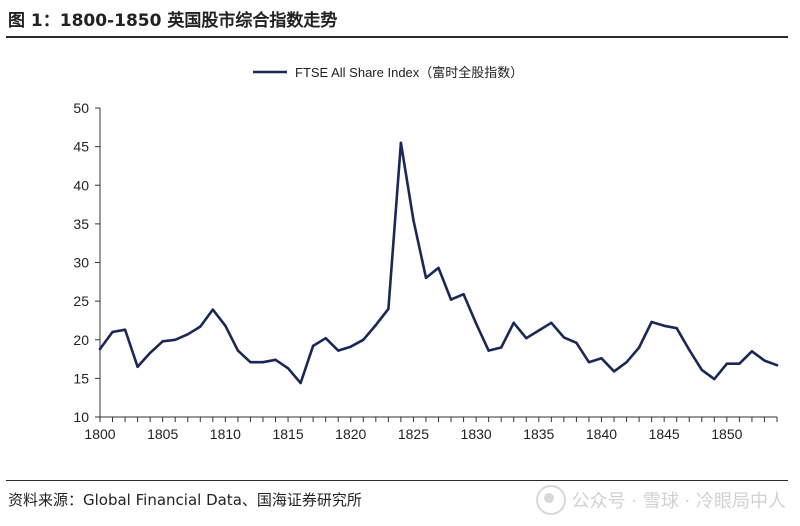 Image resolution: width=800 pixels, height=526 pixels. Describe the element at coordinates (287, 434) in the screenshot. I see `x-tick-label: 1815` at that location.